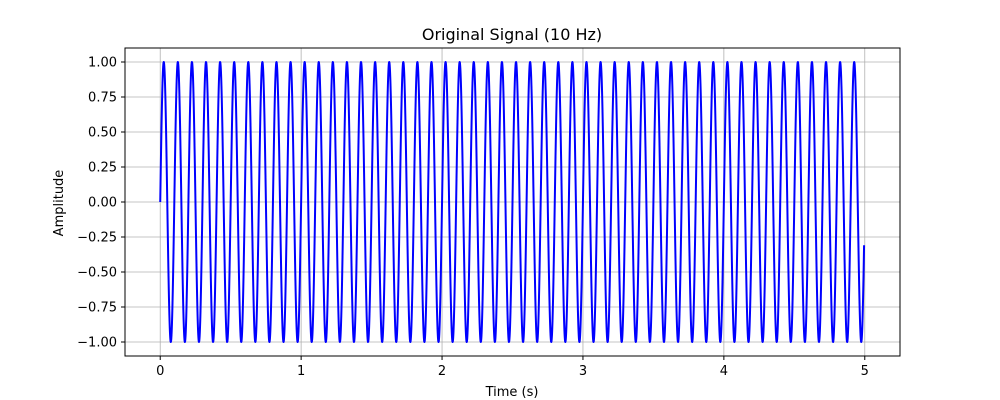  Describe the element at coordinates (102, 98) in the screenshot. I see `y-tick-label: 0.75` at that location.